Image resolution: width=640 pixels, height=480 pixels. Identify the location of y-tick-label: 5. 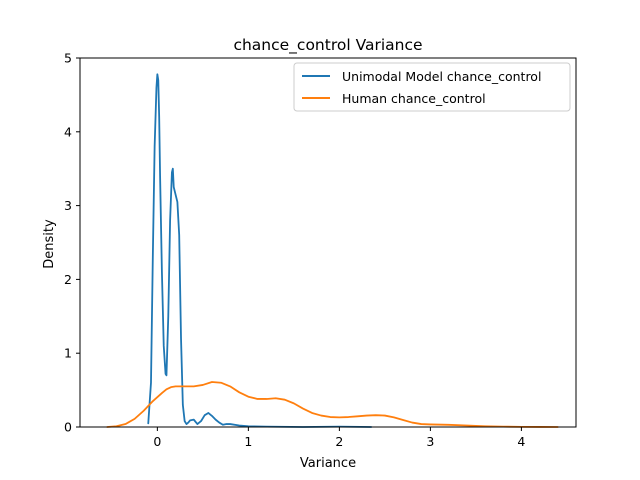
(68, 58).